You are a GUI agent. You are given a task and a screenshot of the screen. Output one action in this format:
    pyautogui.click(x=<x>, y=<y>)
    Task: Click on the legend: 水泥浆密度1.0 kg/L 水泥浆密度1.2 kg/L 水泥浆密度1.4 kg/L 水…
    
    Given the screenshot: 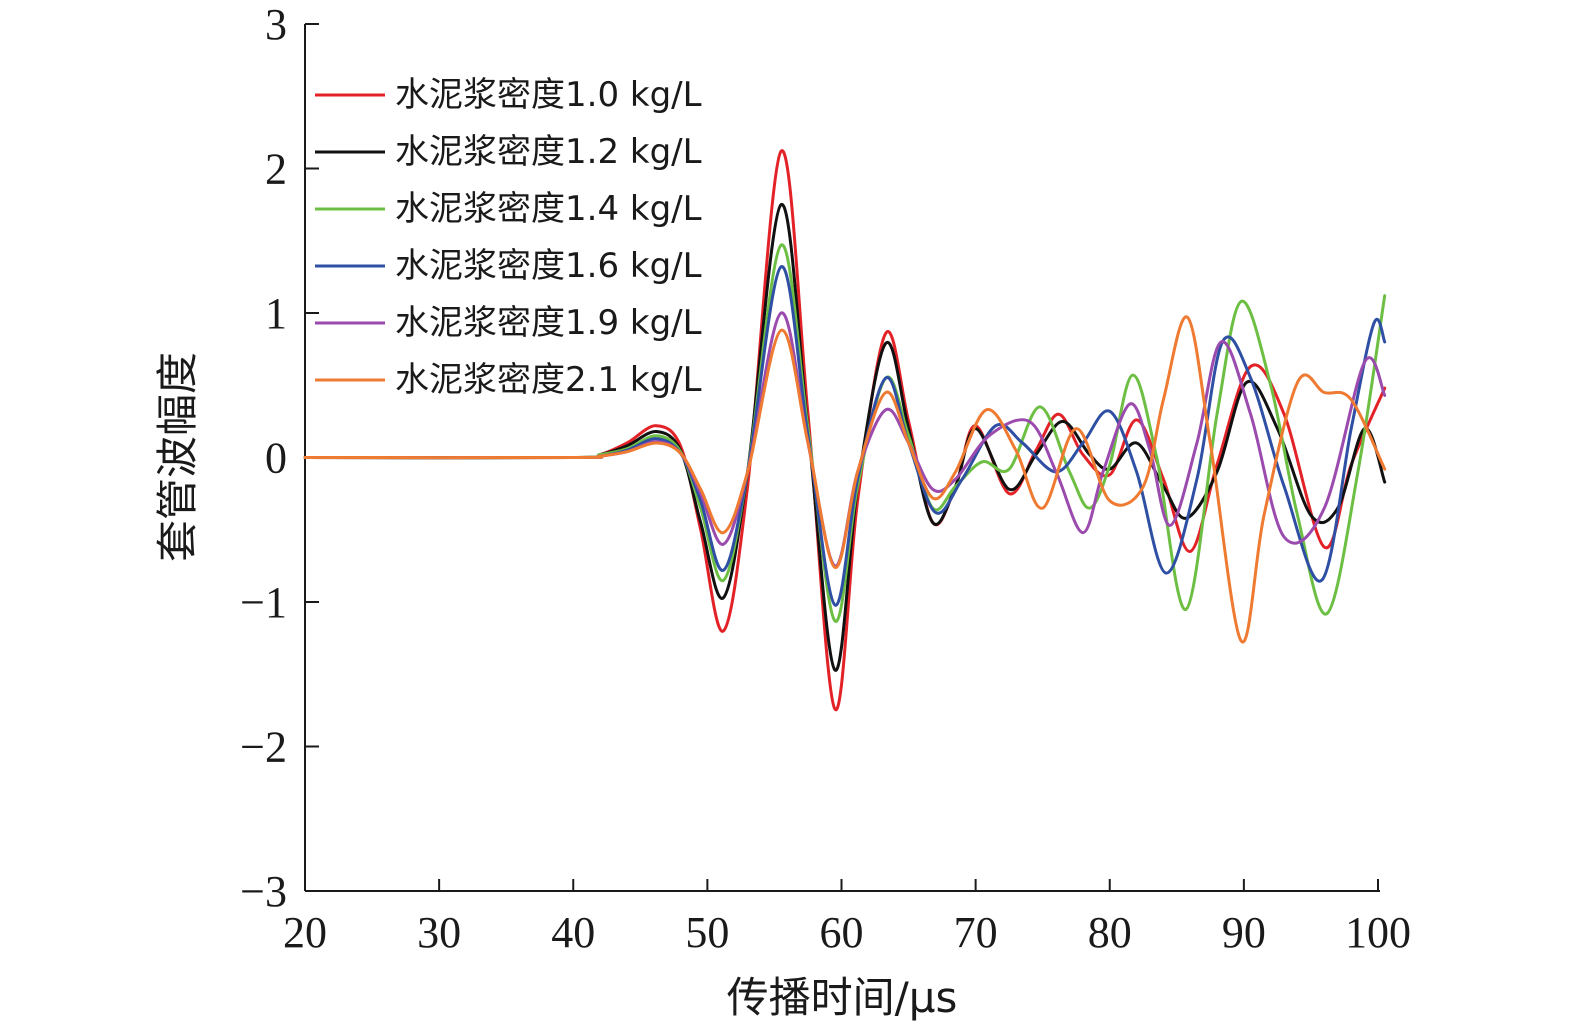 What is the action you would take?
    pyautogui.click(x=508, y=237)
    